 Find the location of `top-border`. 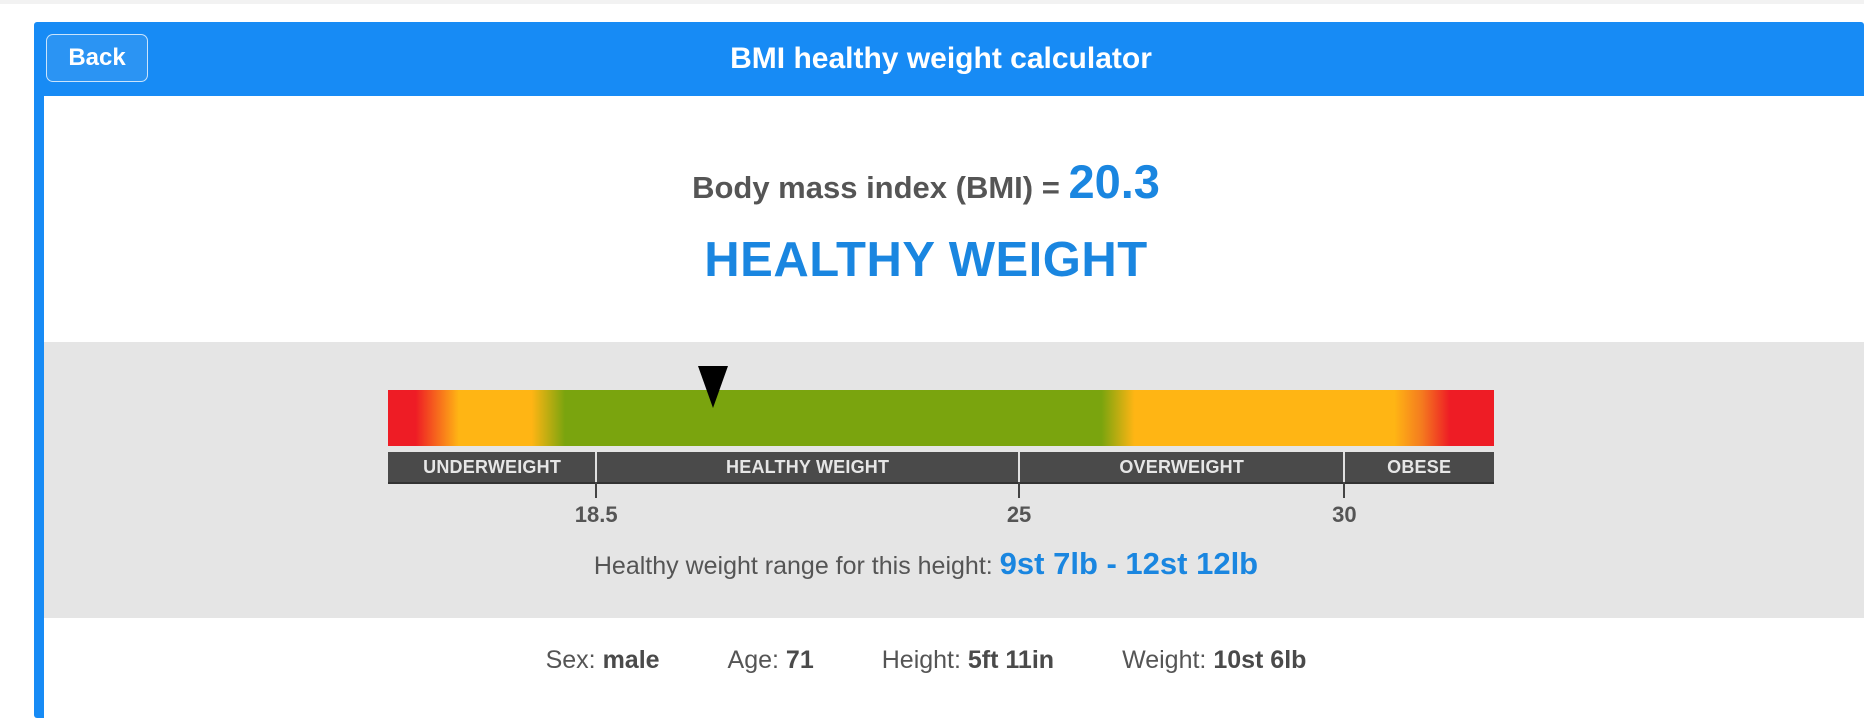

top-border is located at coordinates (932, 2).